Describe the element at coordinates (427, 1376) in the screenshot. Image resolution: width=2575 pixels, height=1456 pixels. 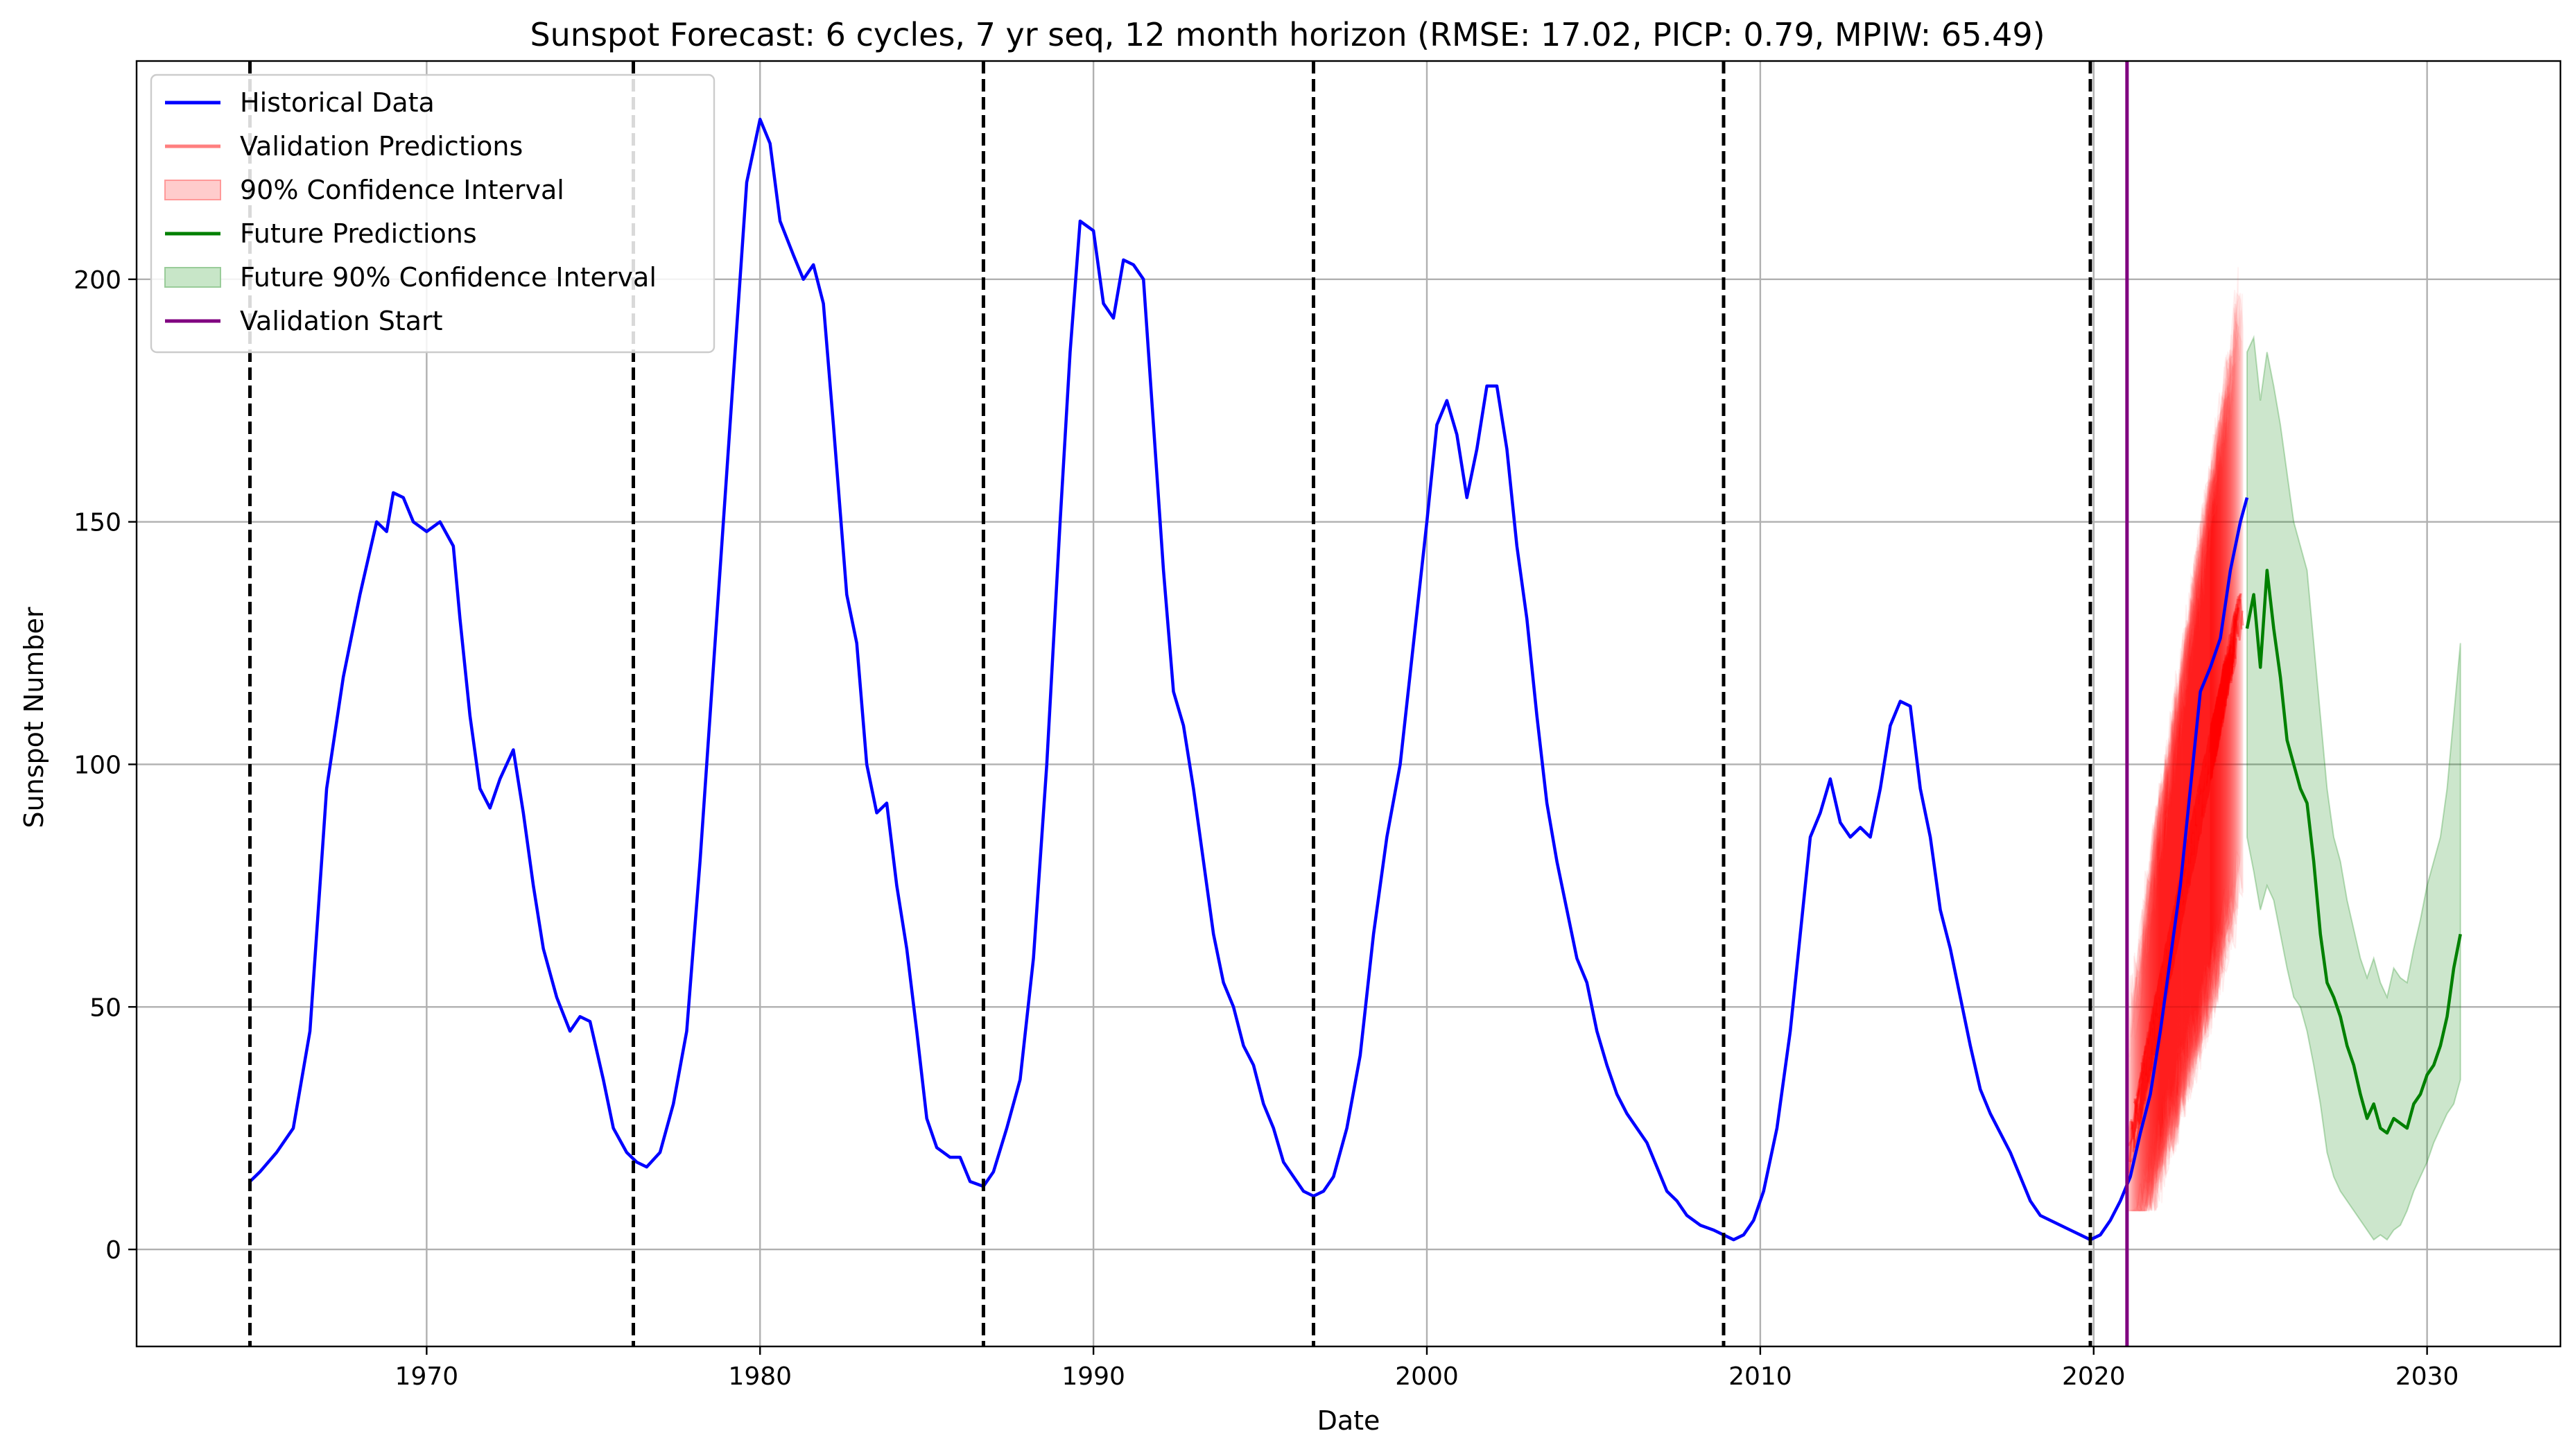
I see `x-tick-label: 1970` at that location.